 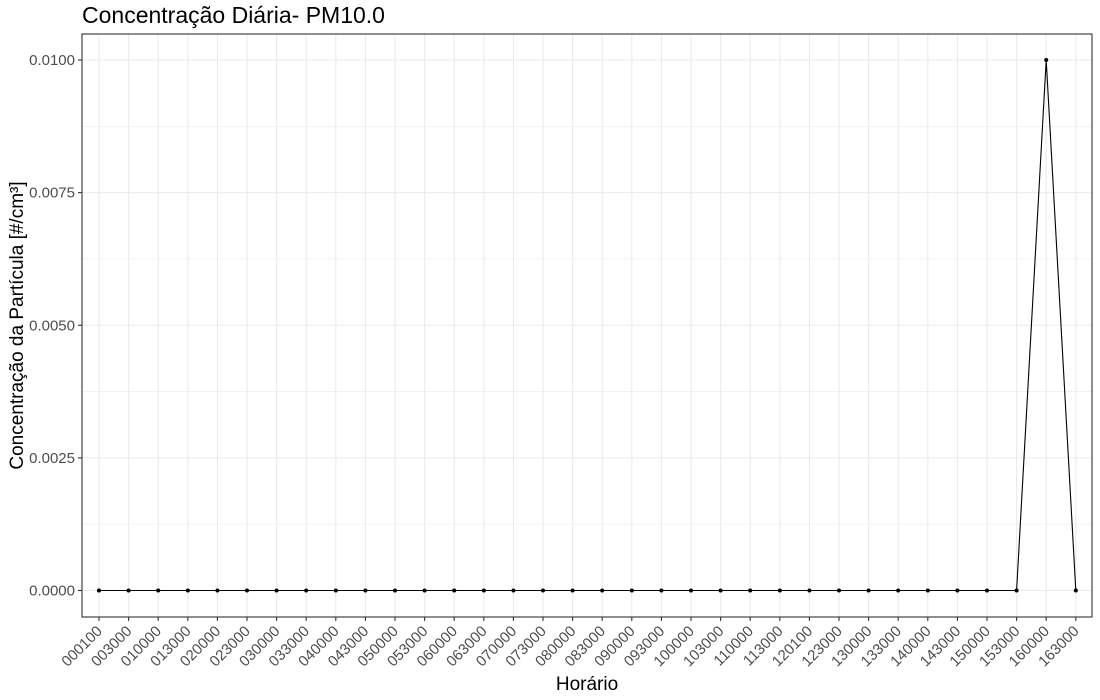 I want to click on y-tick-label: 0.0025, so click(x=52, y=458).